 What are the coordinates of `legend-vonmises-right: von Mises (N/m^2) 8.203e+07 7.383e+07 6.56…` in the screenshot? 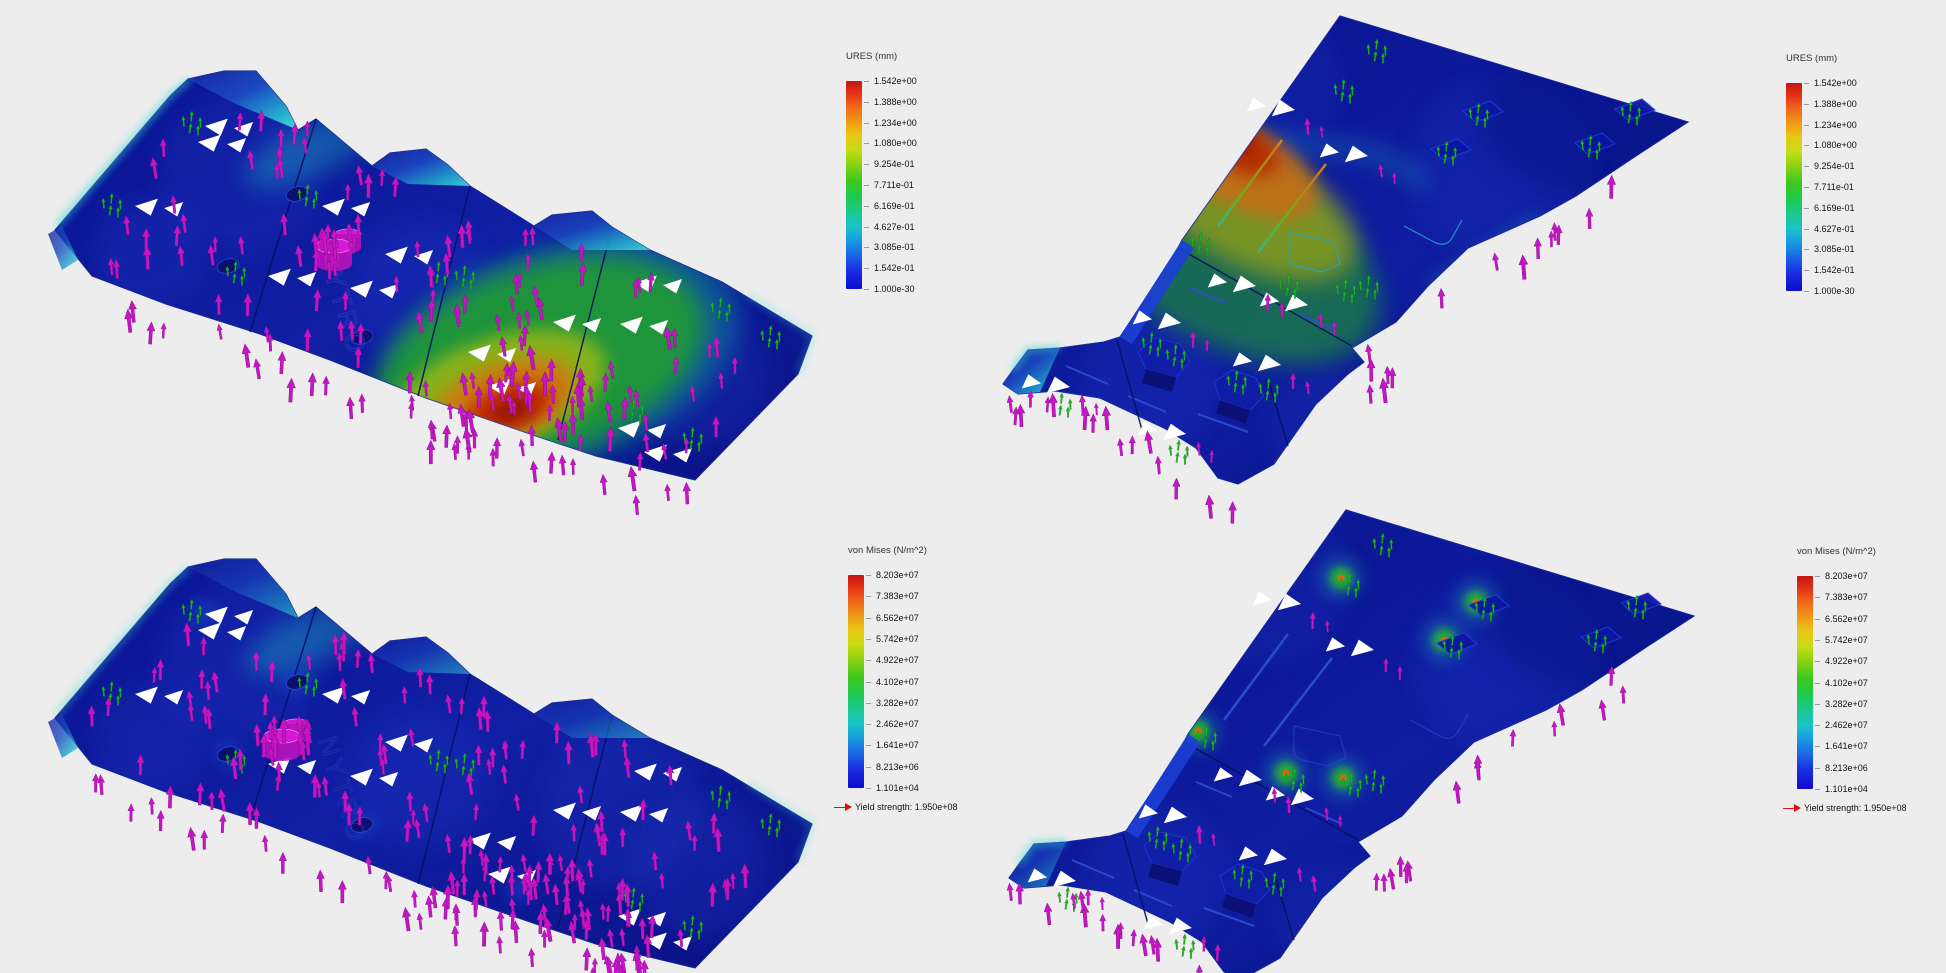 It's located at (1845, 679).